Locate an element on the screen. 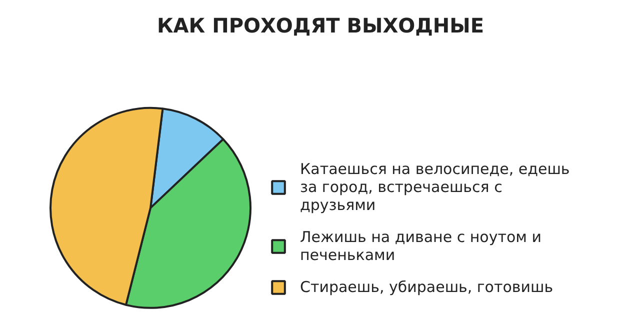  legend-label: Лежишь на диване с ноутом и печеньками is located at coordinates (421, 246).